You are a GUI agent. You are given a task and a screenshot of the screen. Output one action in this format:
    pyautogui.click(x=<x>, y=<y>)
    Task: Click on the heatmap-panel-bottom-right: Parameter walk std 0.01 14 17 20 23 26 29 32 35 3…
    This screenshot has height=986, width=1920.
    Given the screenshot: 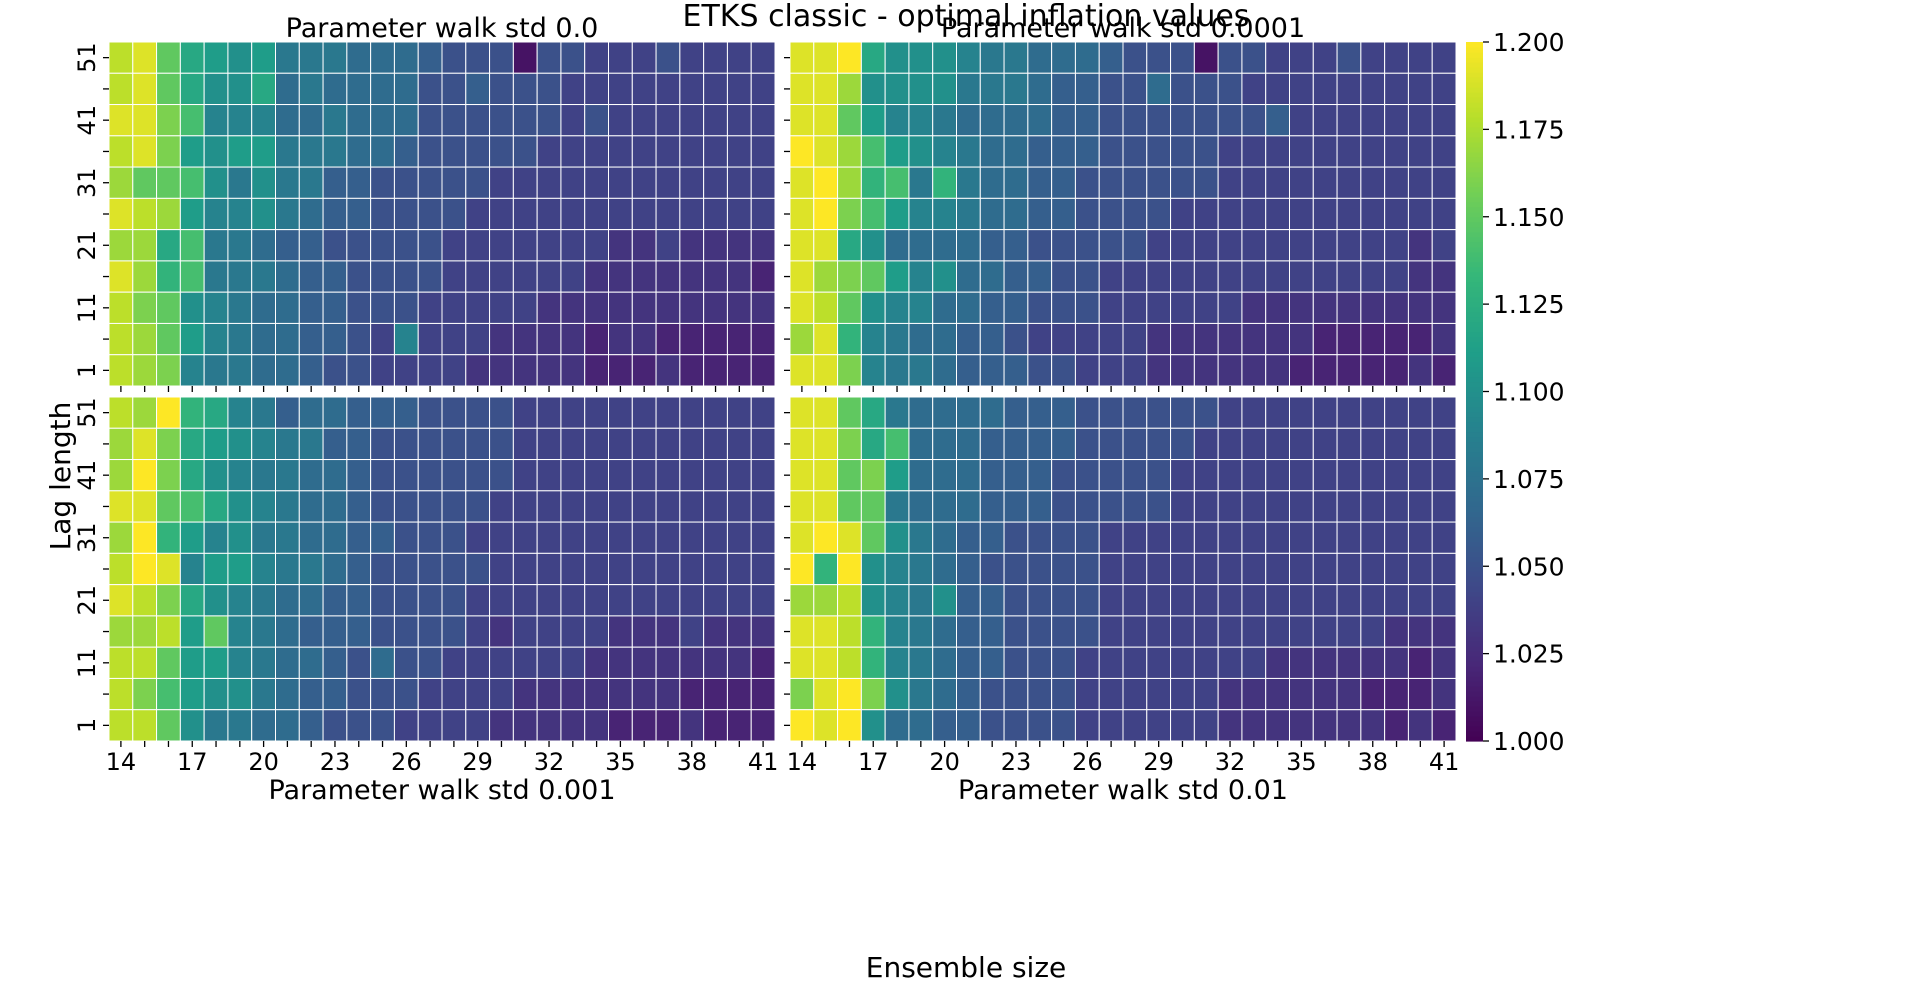 What is the action you would take?
    pyautogui.click(x=1121, y=601)
    